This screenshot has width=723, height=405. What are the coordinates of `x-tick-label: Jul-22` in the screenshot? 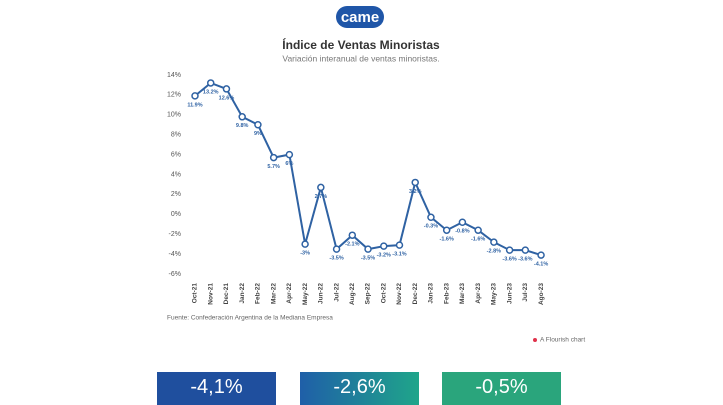 It's located at (336, 292).